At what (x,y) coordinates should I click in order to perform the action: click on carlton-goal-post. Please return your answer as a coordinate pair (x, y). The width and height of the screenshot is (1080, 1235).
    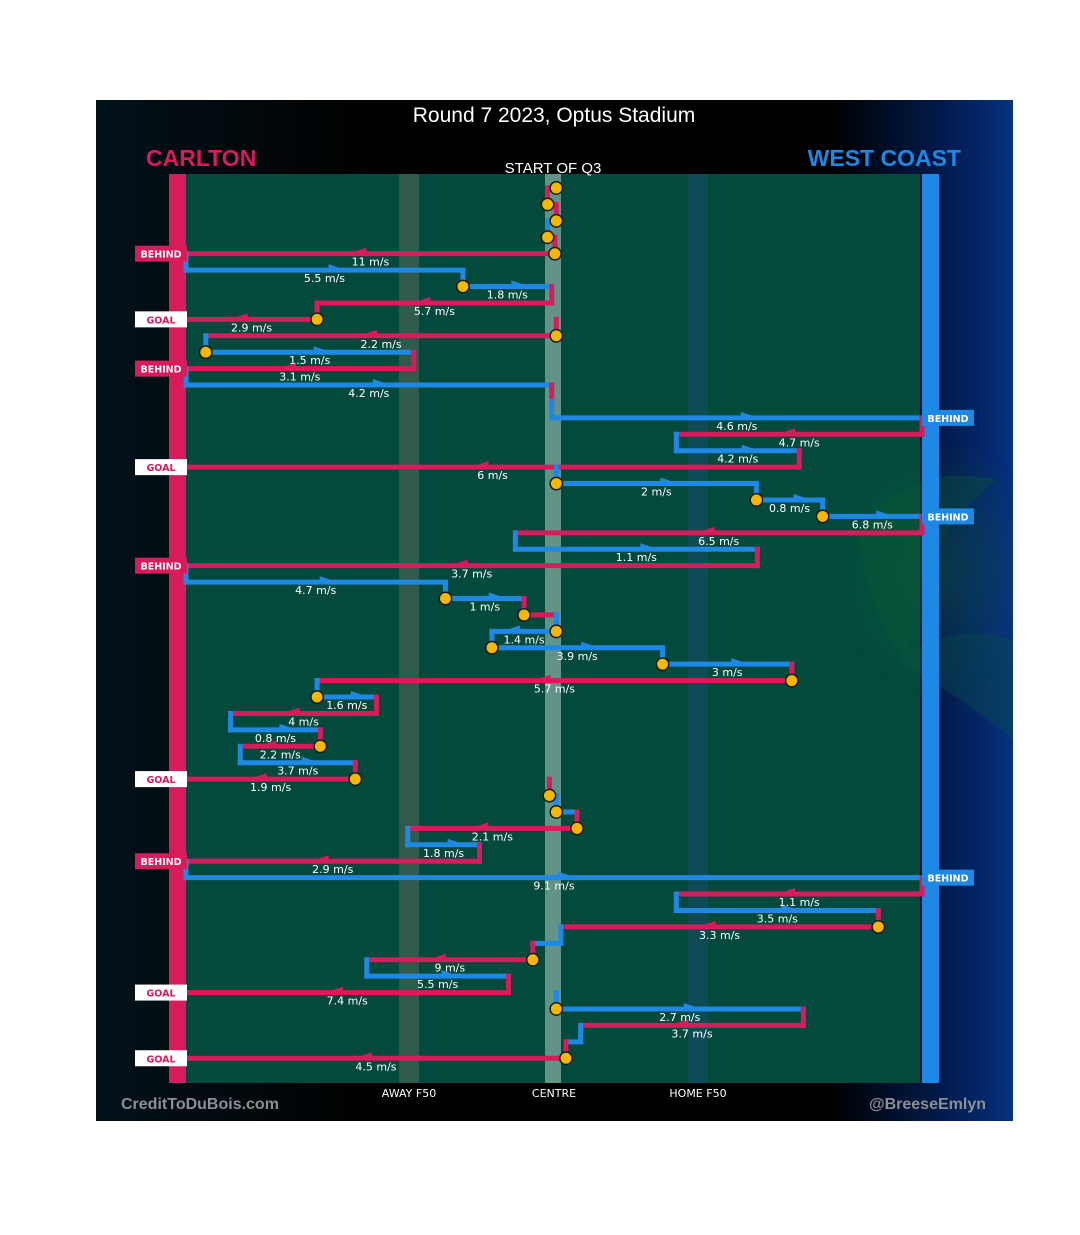
    Looking at the image, I should click on (177, 628).